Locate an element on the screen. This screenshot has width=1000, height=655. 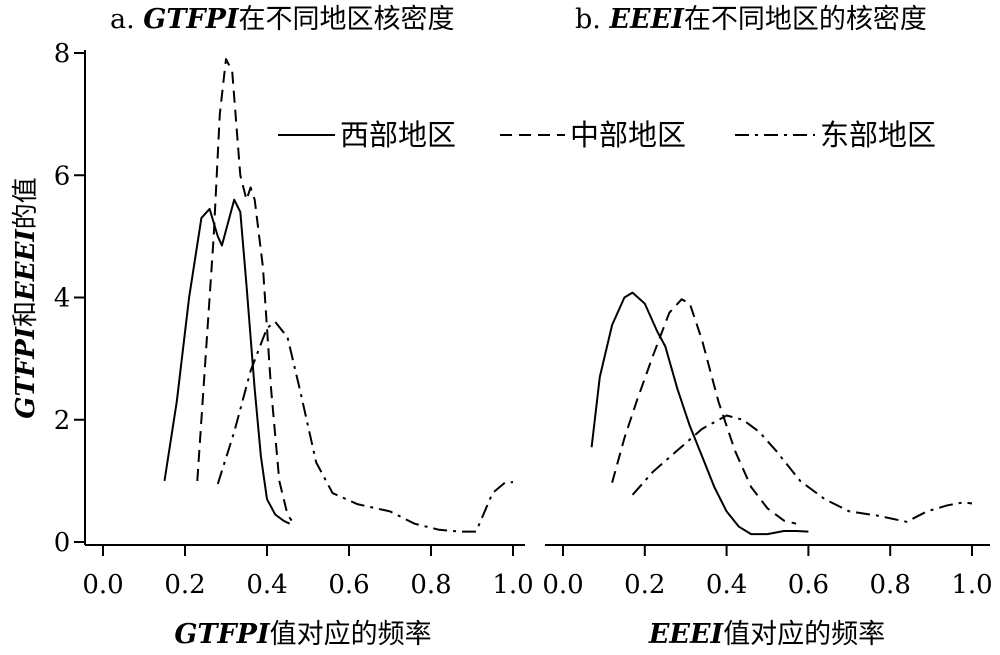
panel-b-x-axis-label: EEEI值对应的频率 is located at coordinates (766, 634).